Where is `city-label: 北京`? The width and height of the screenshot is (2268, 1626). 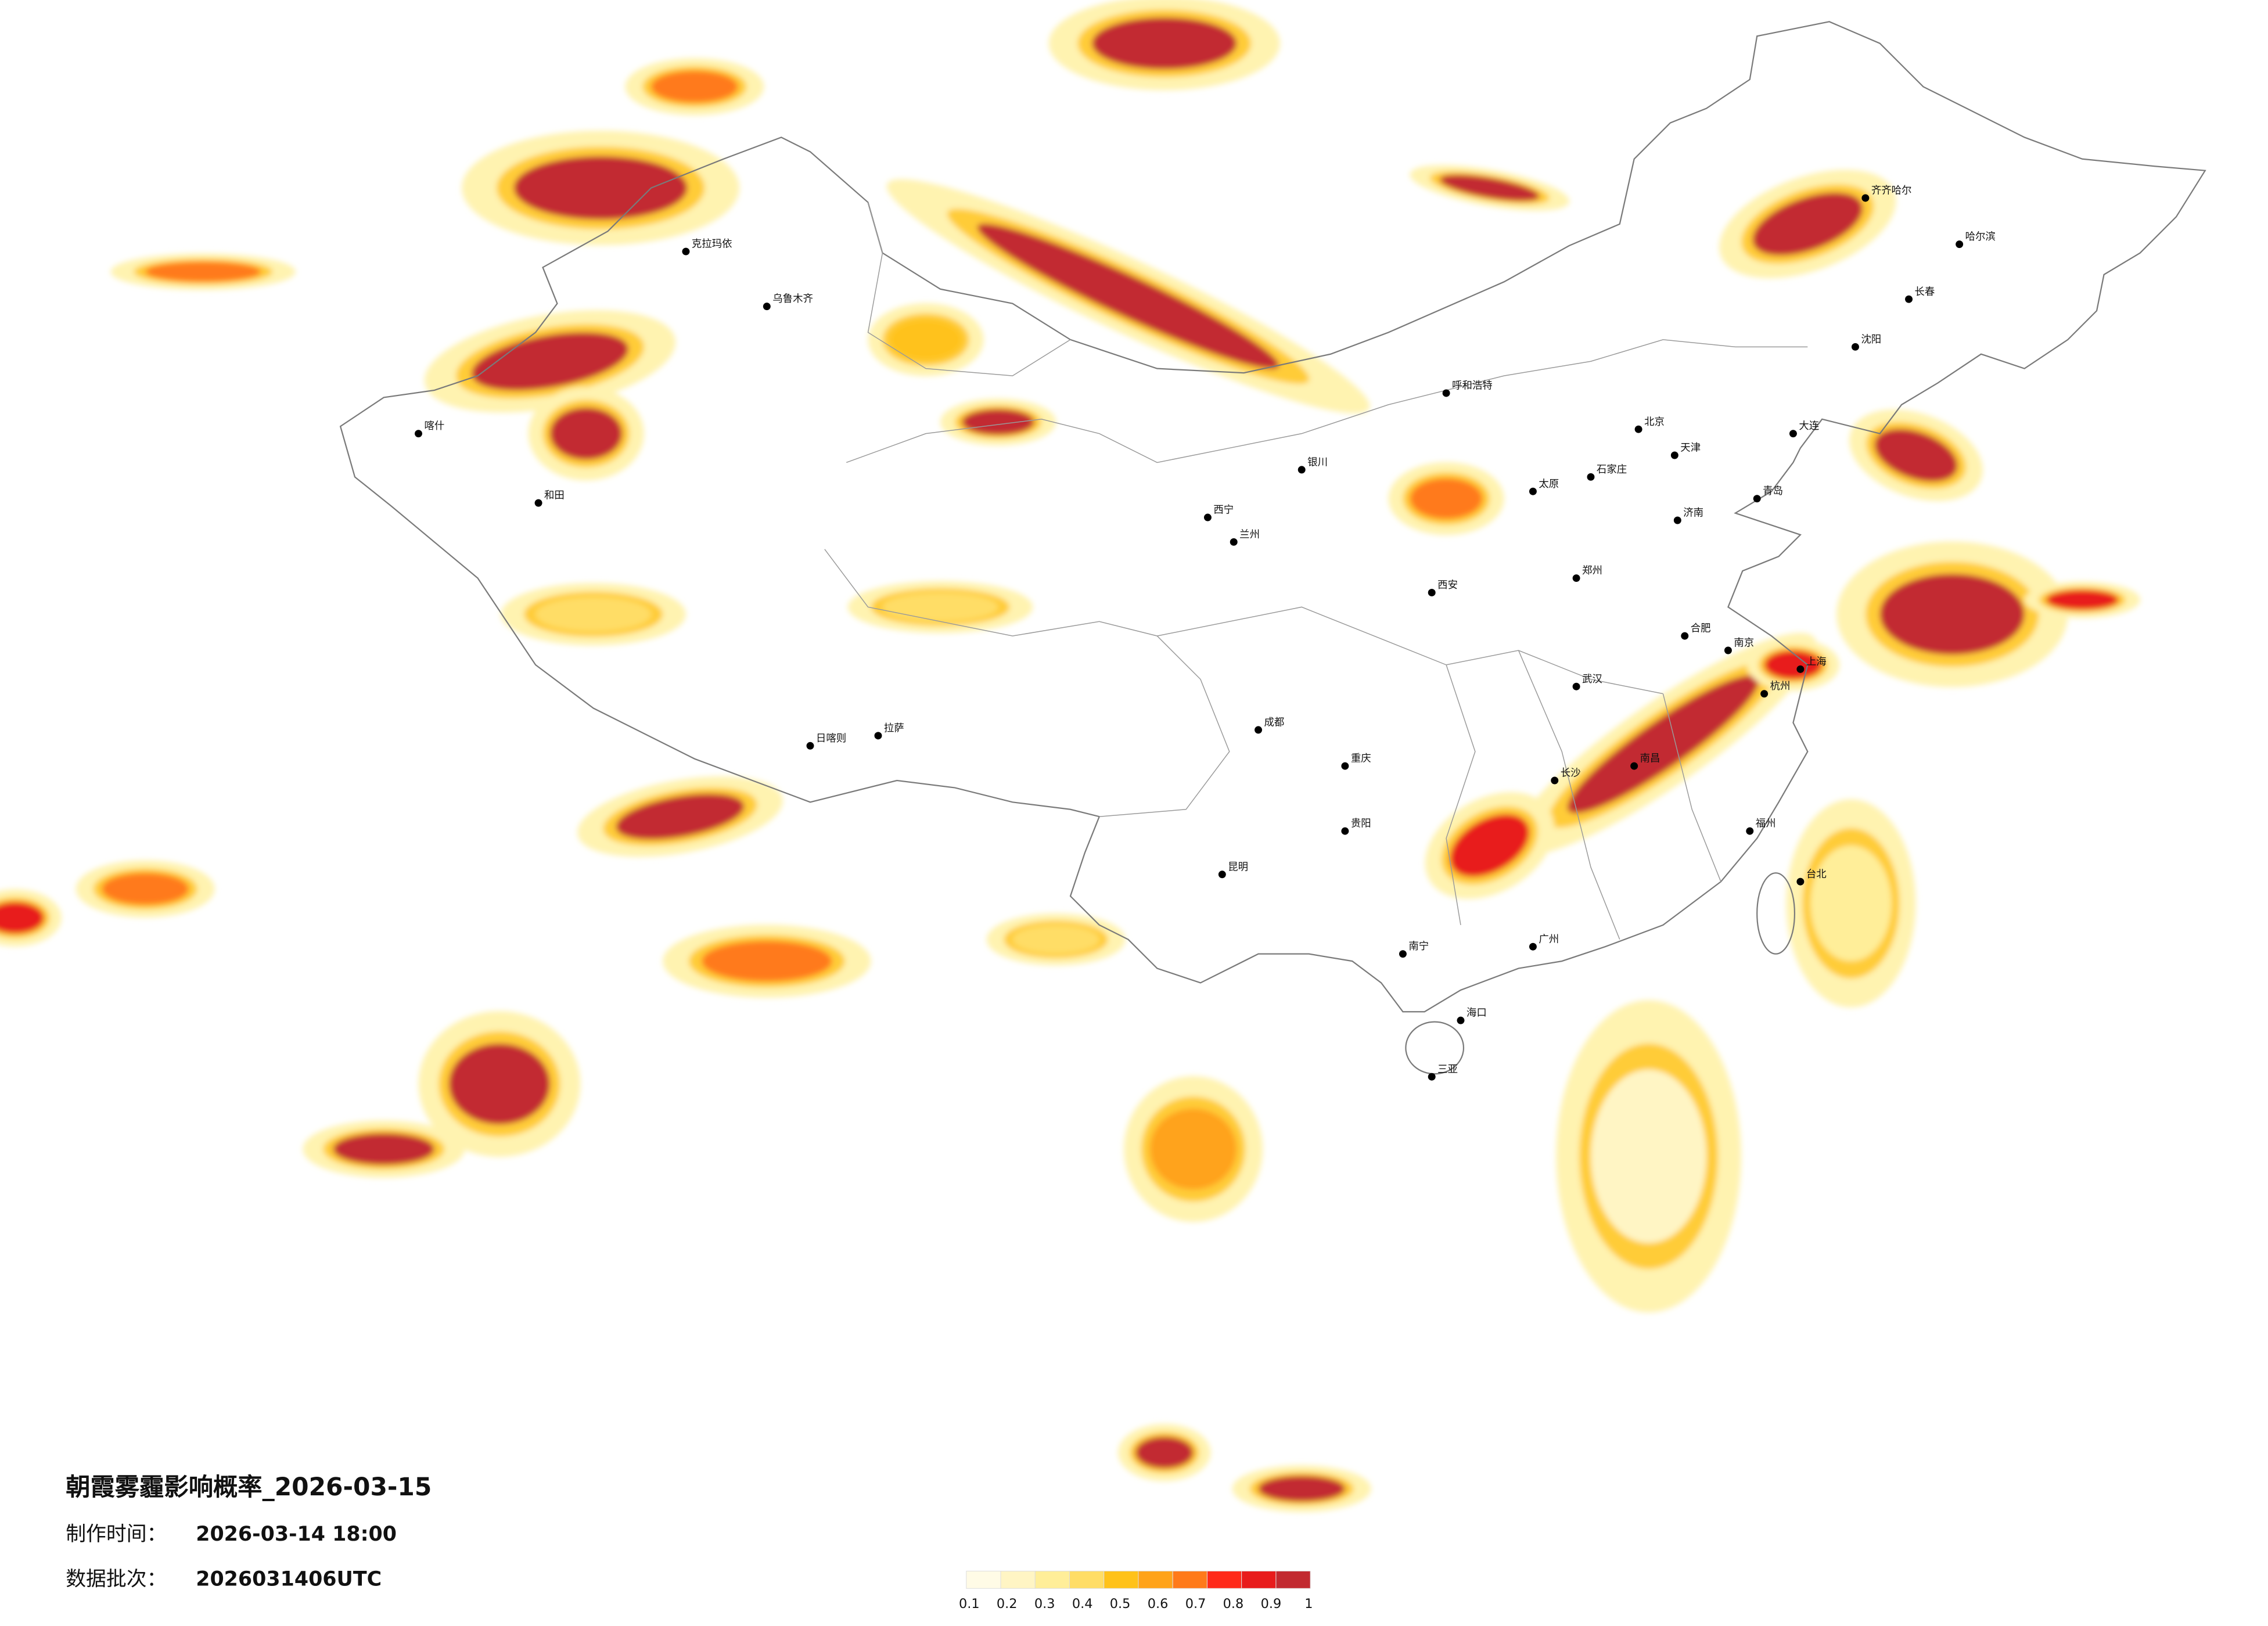 city-label: 北京 is located at coordinates (1654, 422).